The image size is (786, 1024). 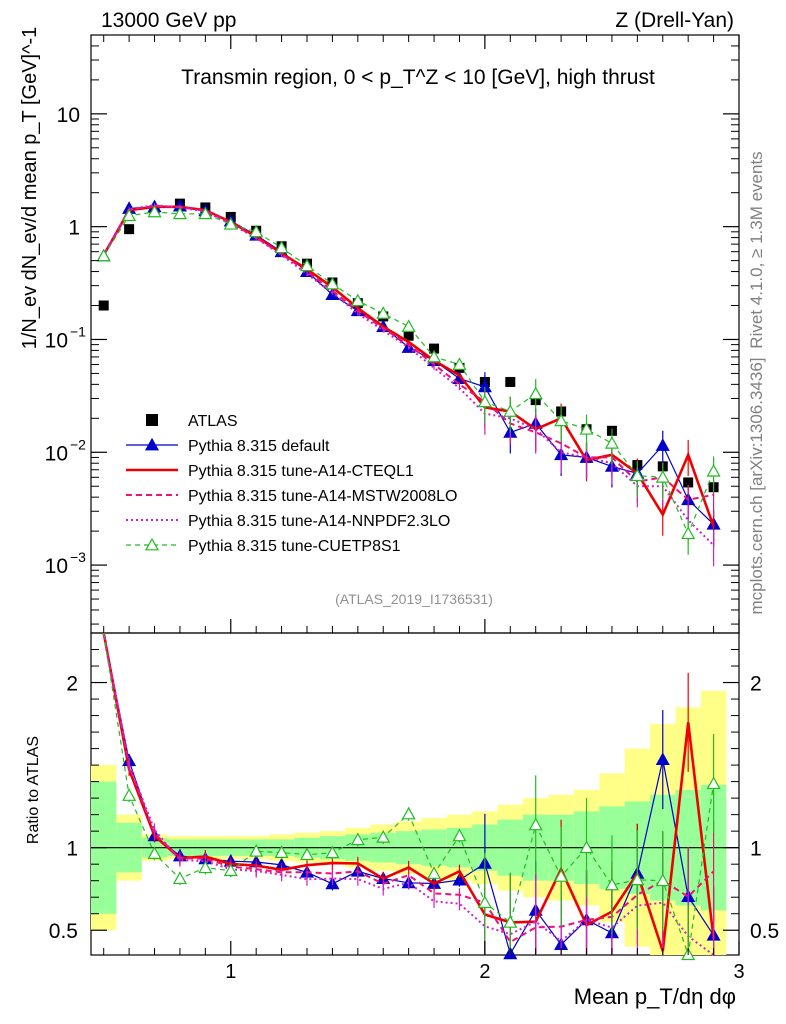 What do you see at coordinates (484, 972) in the screenshot?
I see `x-tick-label: 2` at bounding box center [484, 972].